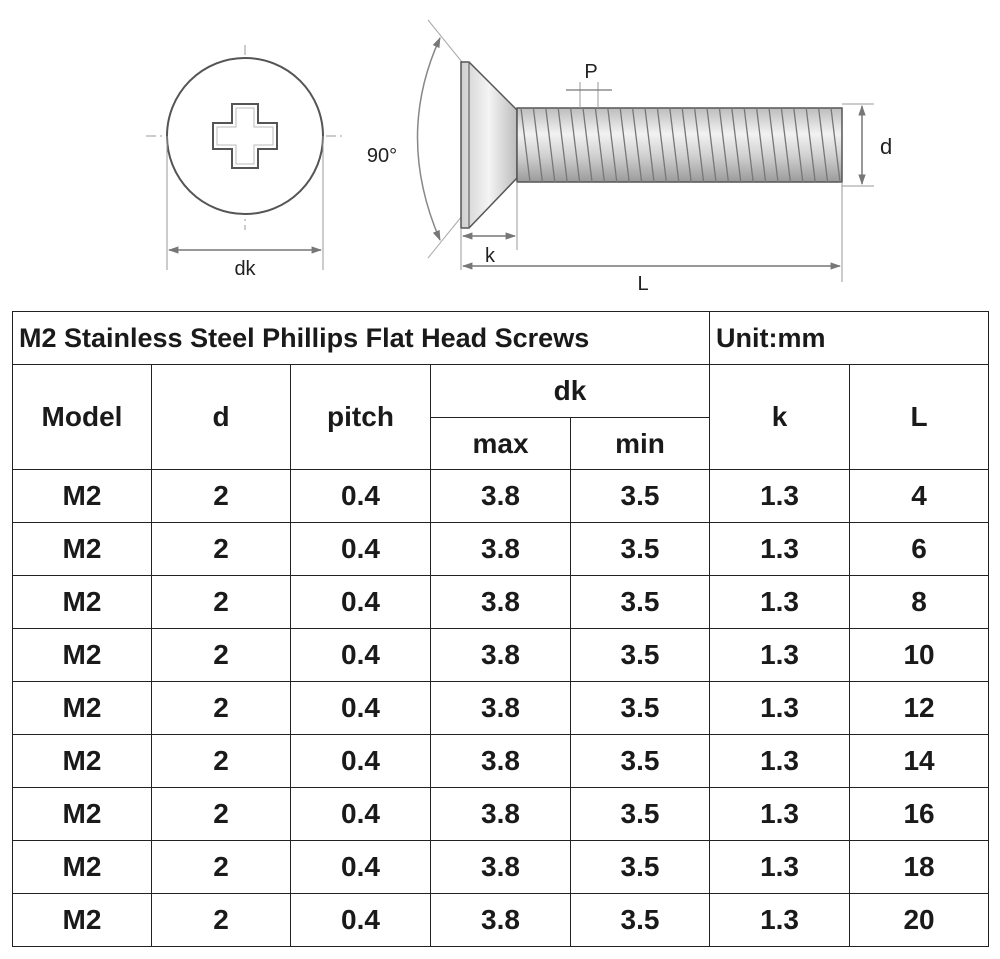 The width and height of the screenshot is (1000, 959). What do you see at coordinates (919, 761) in the screenshot?
I see `cell-L: 14` at bounding box center [919, 761].